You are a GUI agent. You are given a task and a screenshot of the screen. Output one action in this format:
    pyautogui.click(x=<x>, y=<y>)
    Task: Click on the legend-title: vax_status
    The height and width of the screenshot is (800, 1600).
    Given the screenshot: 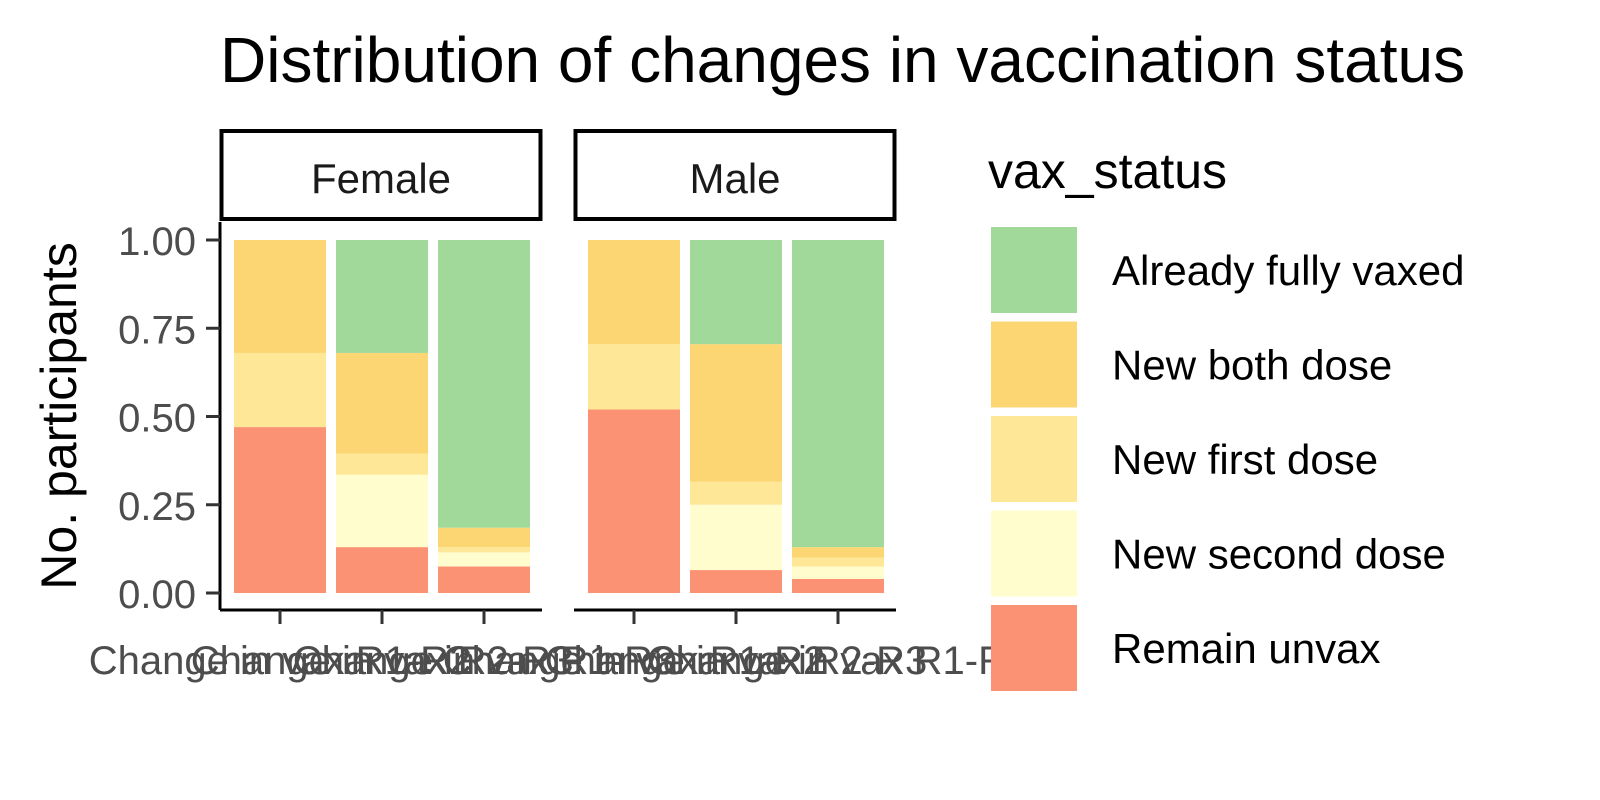 What is the action you would take?
    pyautogui.click(x=1107, y=171)
    